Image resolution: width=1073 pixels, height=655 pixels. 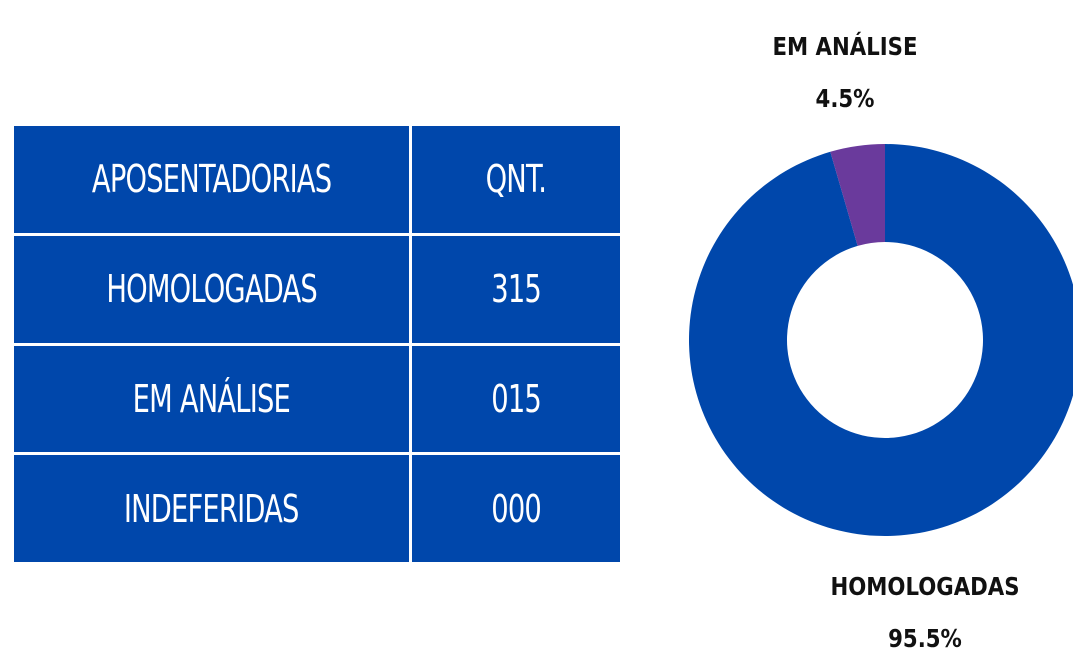 I want to click on slice, so click(x=857, y=195).